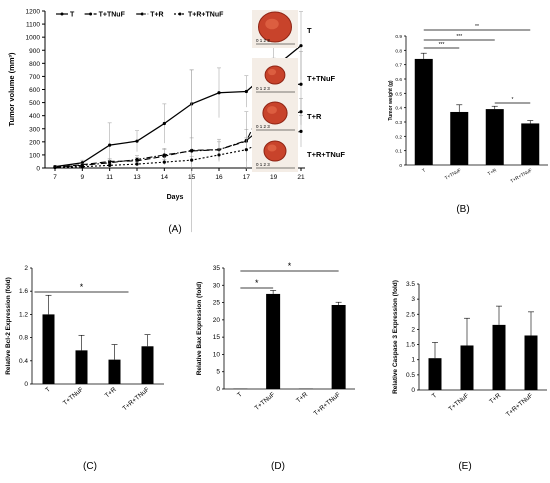  Describe the element at coordinates (326, 154) in the screenshot. I see `photo-label: T+R+TNuF` at that location.